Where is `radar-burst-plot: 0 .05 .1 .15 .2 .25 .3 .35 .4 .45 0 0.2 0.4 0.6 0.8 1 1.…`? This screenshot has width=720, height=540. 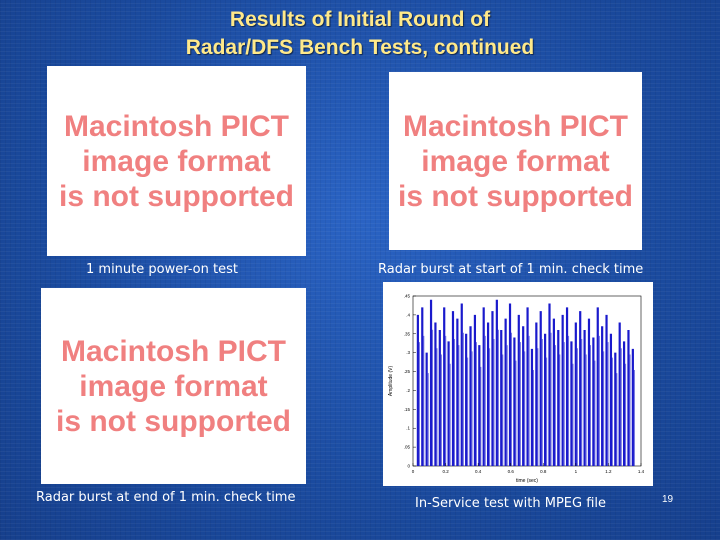
radar-burst-plot: 0 .05 .1 .15 .2 .25 .3 .35 .4 .45 0 0.2 0.4 0.6 0.8 1 1.… is located at coordinates (518, 384).